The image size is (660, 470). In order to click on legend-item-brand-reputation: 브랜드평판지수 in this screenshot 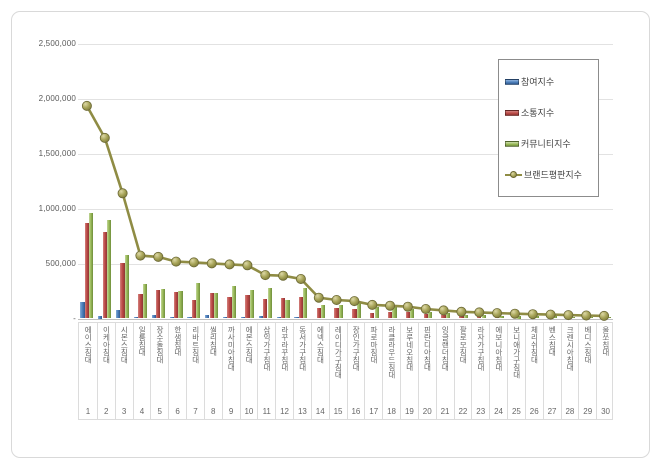, I will do `click(551, 175)`.